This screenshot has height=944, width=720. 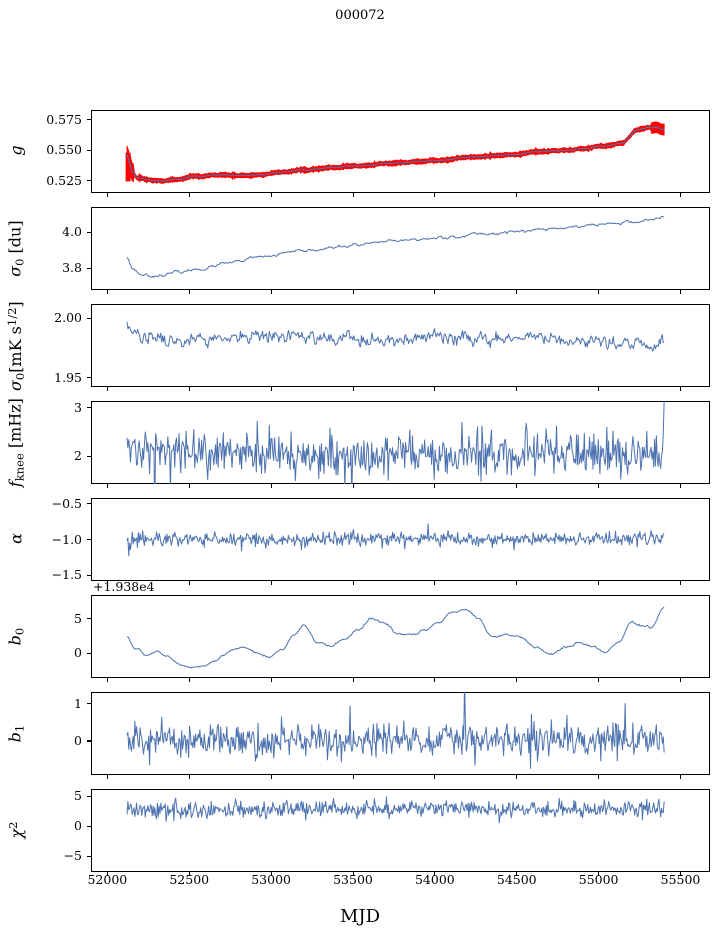 What do you see at coordinates (680, 879) in the screenshot?
I see `xtick-label-7: 55500` at bounding box center [680, 879].